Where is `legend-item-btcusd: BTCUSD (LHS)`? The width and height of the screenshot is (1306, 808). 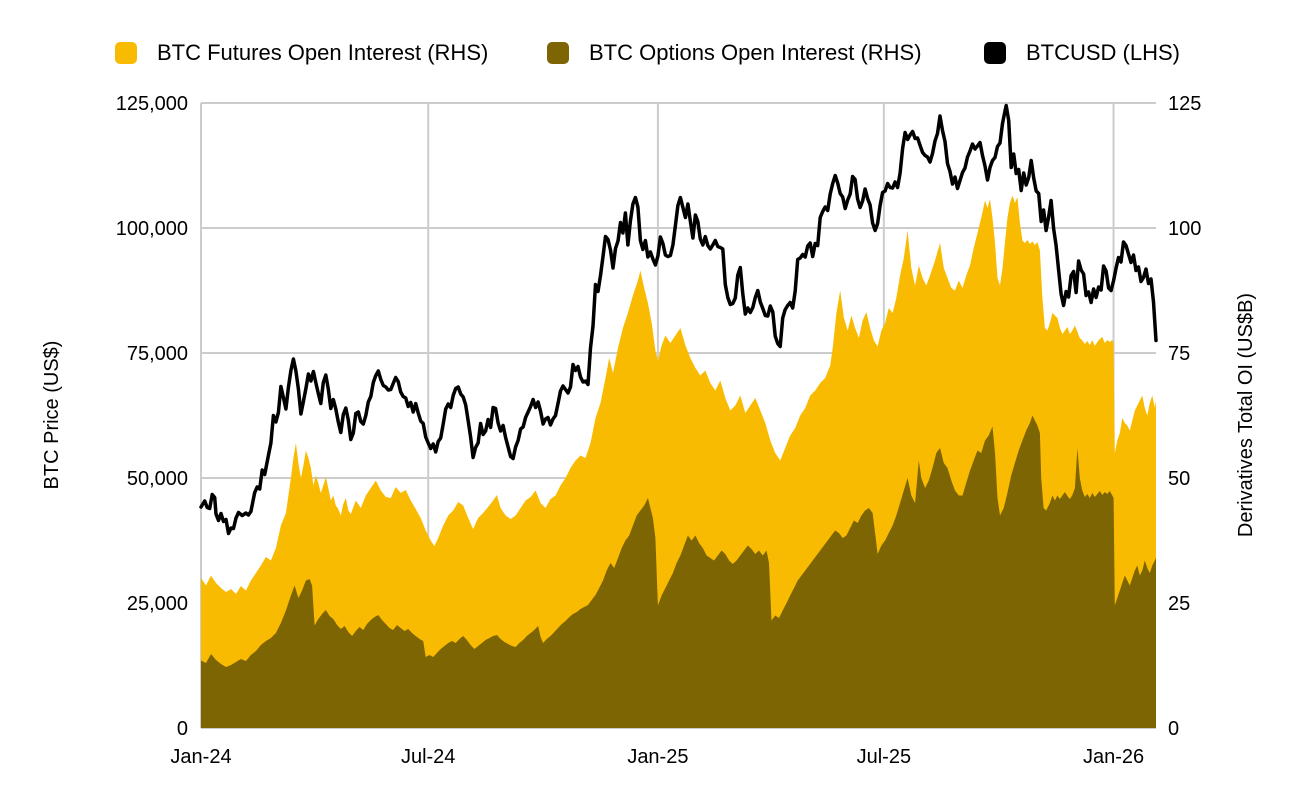
legend-item-btcusd: BTCUSD (LHS) is located at coordinates (1082, 53).